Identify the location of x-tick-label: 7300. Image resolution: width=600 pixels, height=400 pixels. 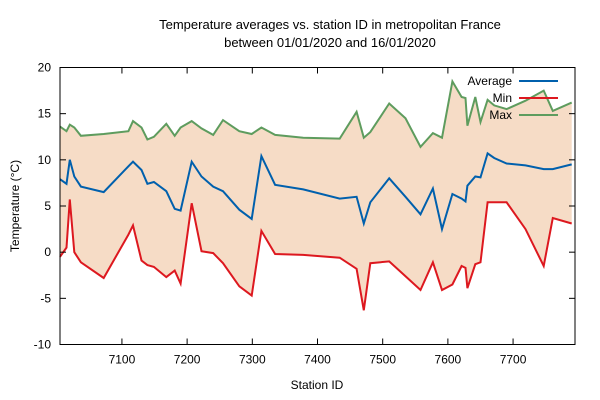
(252, 360).